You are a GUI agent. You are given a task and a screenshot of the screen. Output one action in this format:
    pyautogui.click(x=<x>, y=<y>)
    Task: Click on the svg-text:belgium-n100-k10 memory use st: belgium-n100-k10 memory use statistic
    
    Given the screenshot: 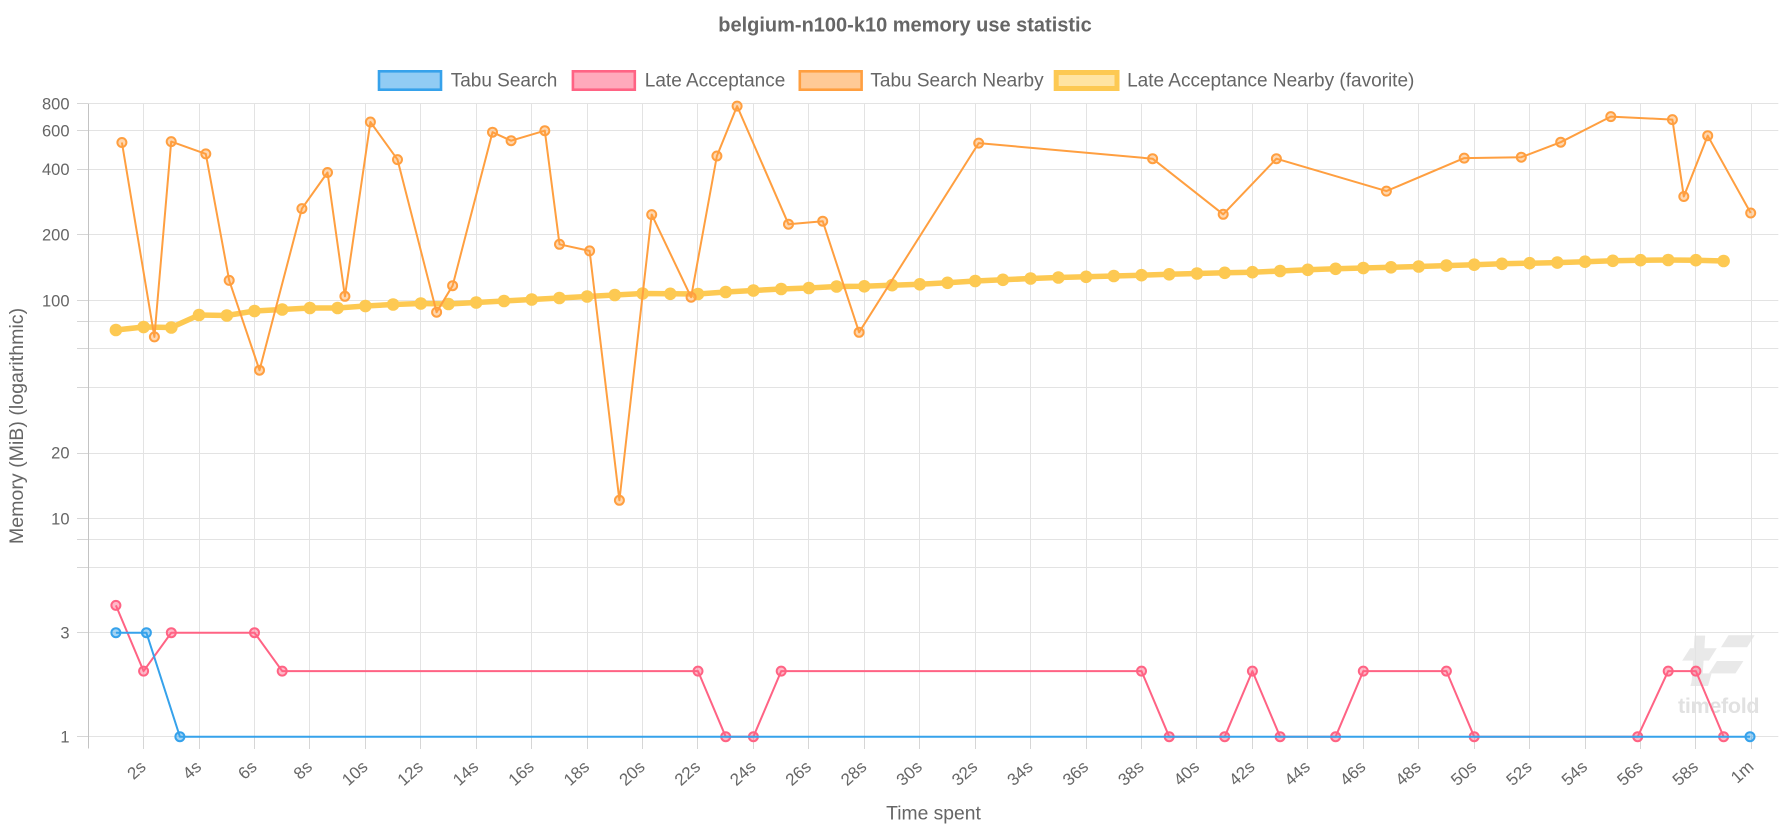 What is the action you would take?
    pyautogui.click(x=904, y=25)
    